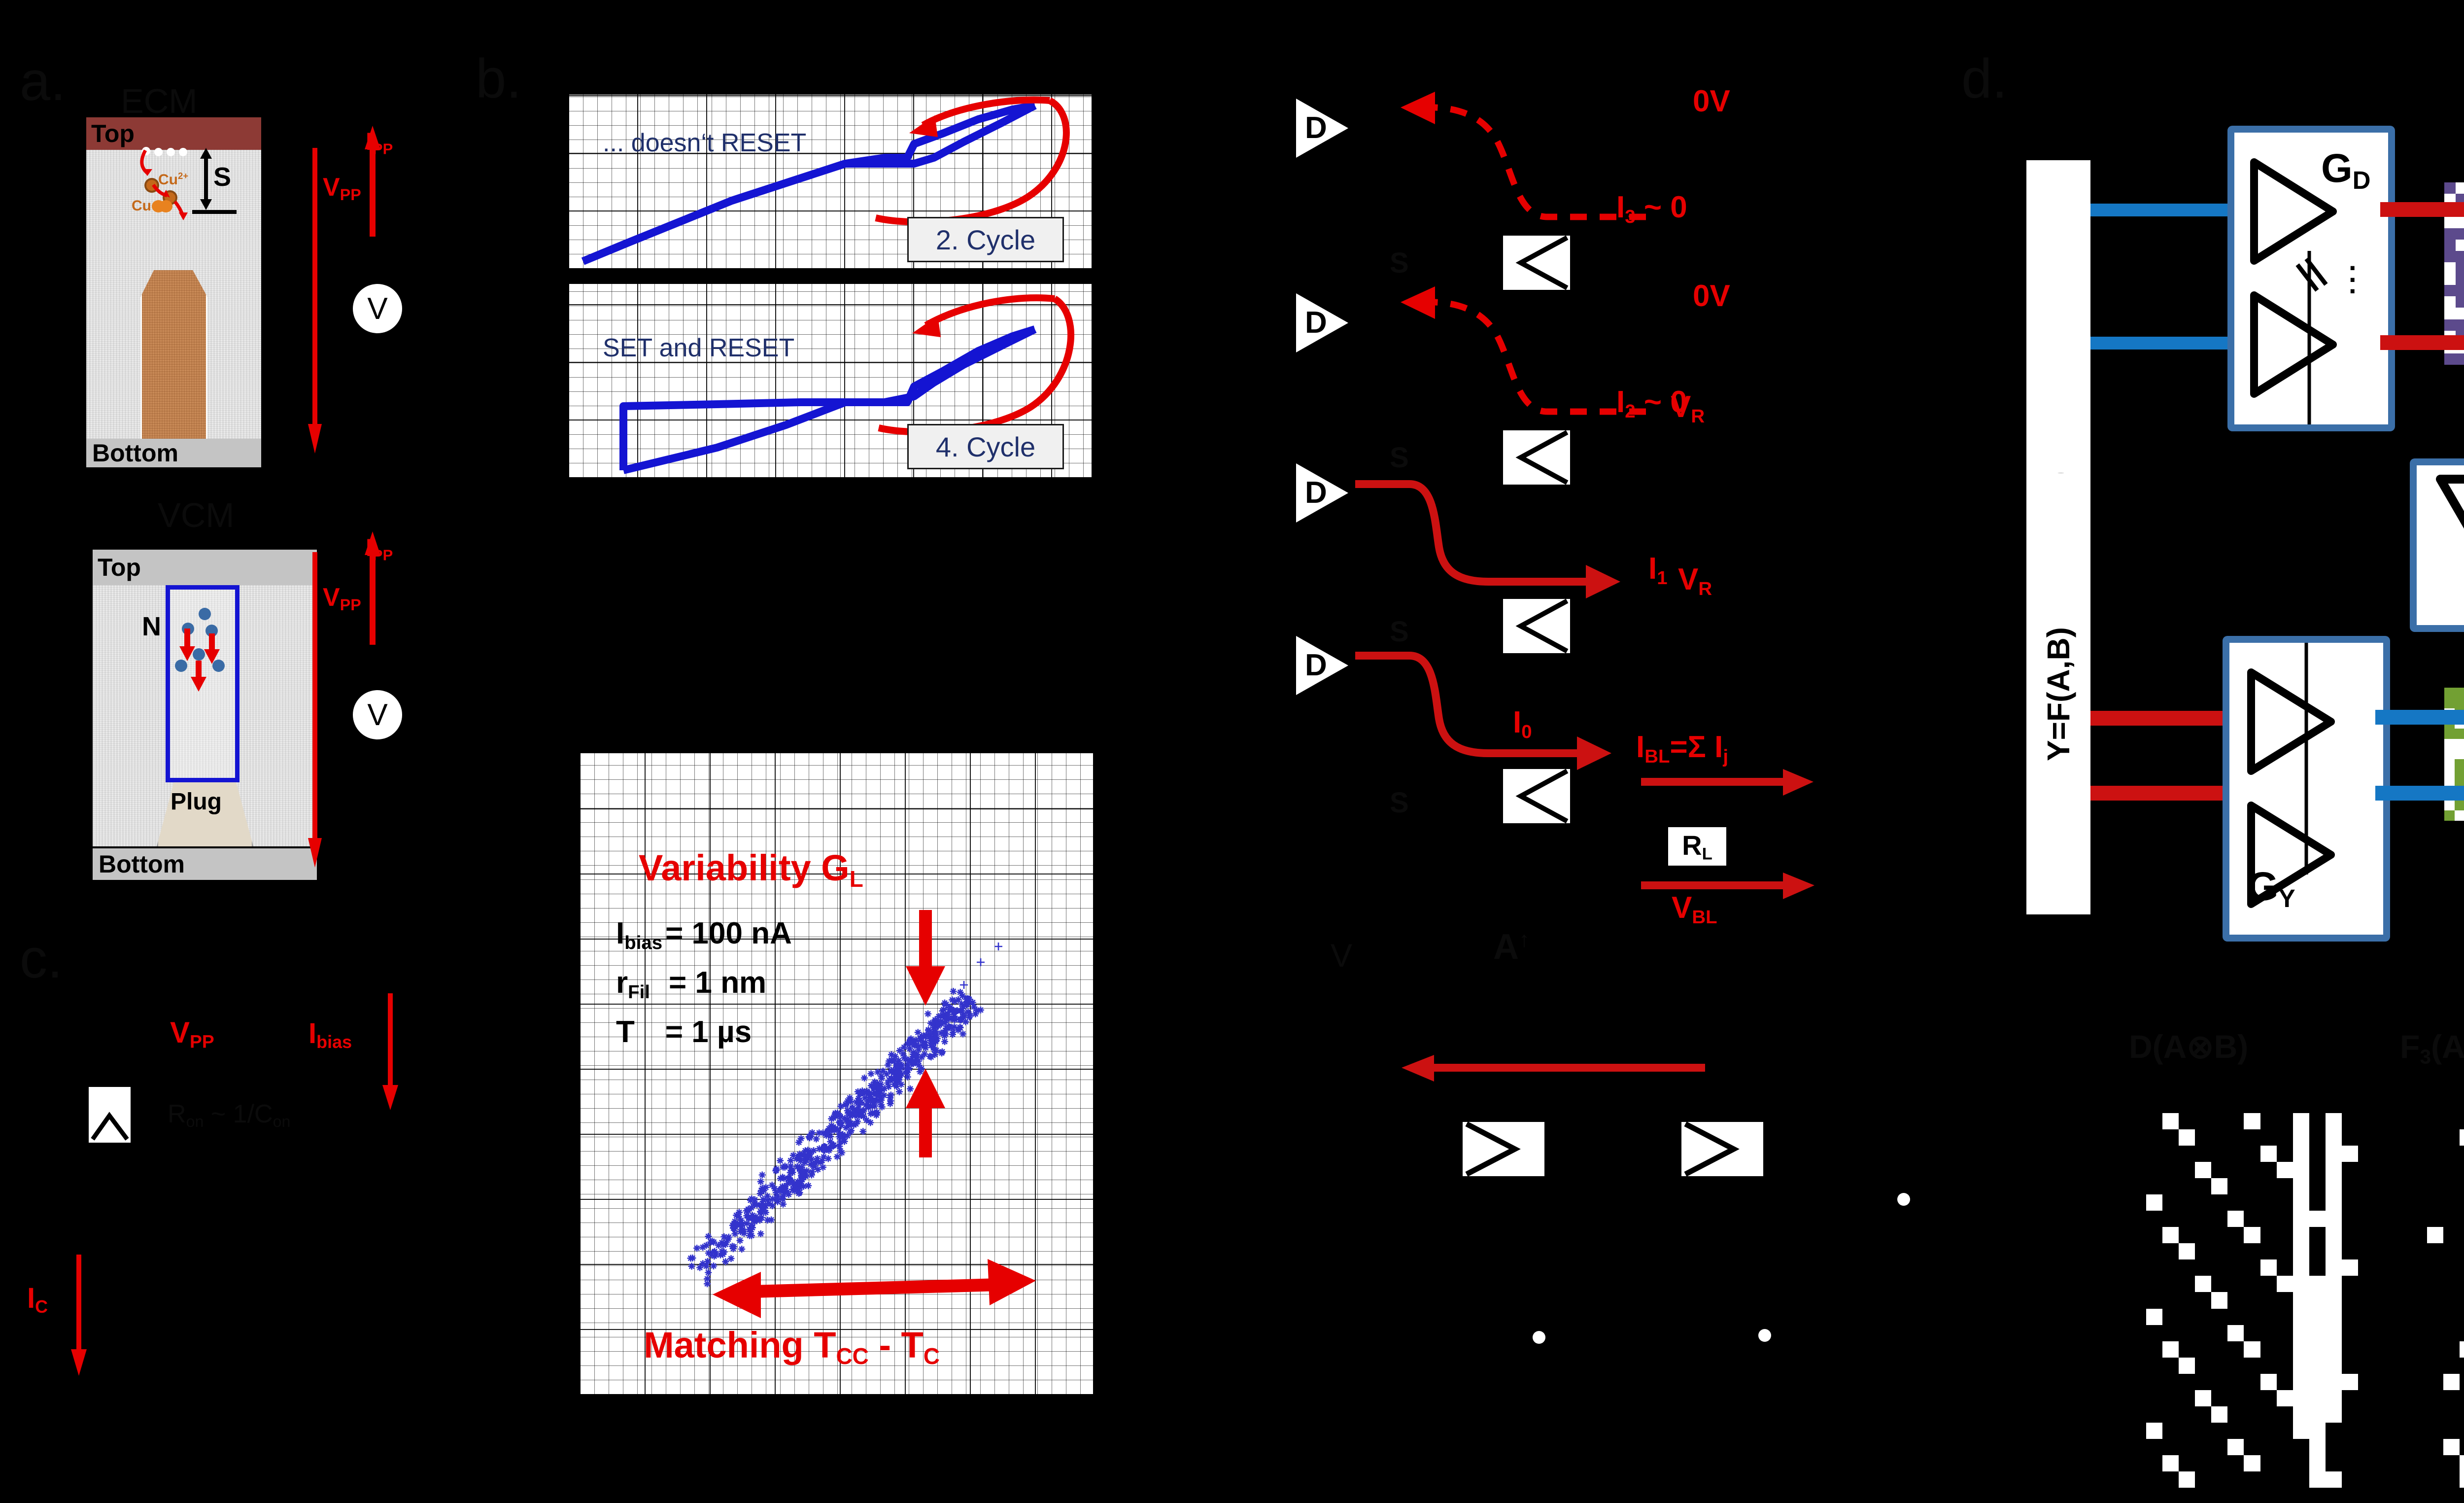 This screenshot has height=1503, width=2464. Describe the element at coordinates (1483, 711) in the screenshot. I see `row0-solid-current-path` at that location.